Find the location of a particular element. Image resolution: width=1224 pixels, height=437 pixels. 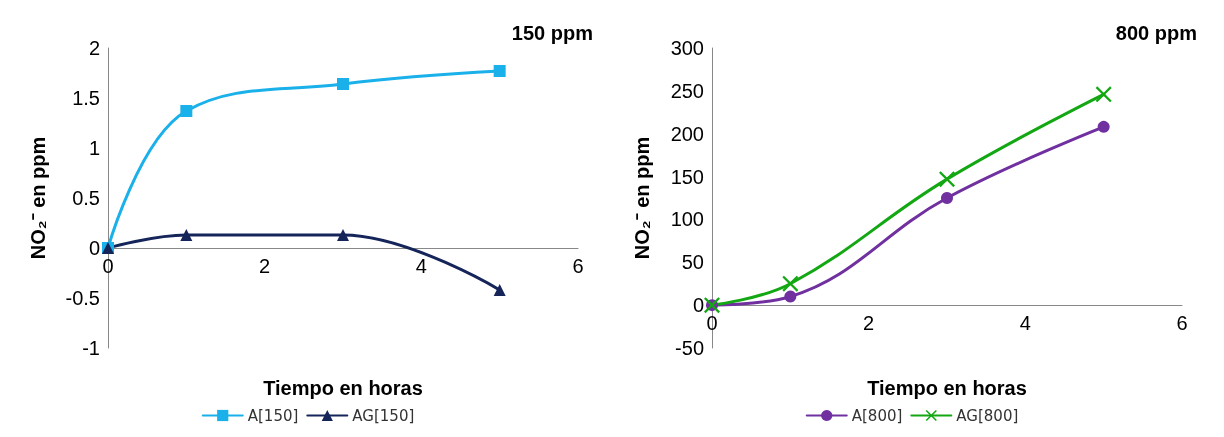

legend-label: A[800] is located at coordinates (877, 415).